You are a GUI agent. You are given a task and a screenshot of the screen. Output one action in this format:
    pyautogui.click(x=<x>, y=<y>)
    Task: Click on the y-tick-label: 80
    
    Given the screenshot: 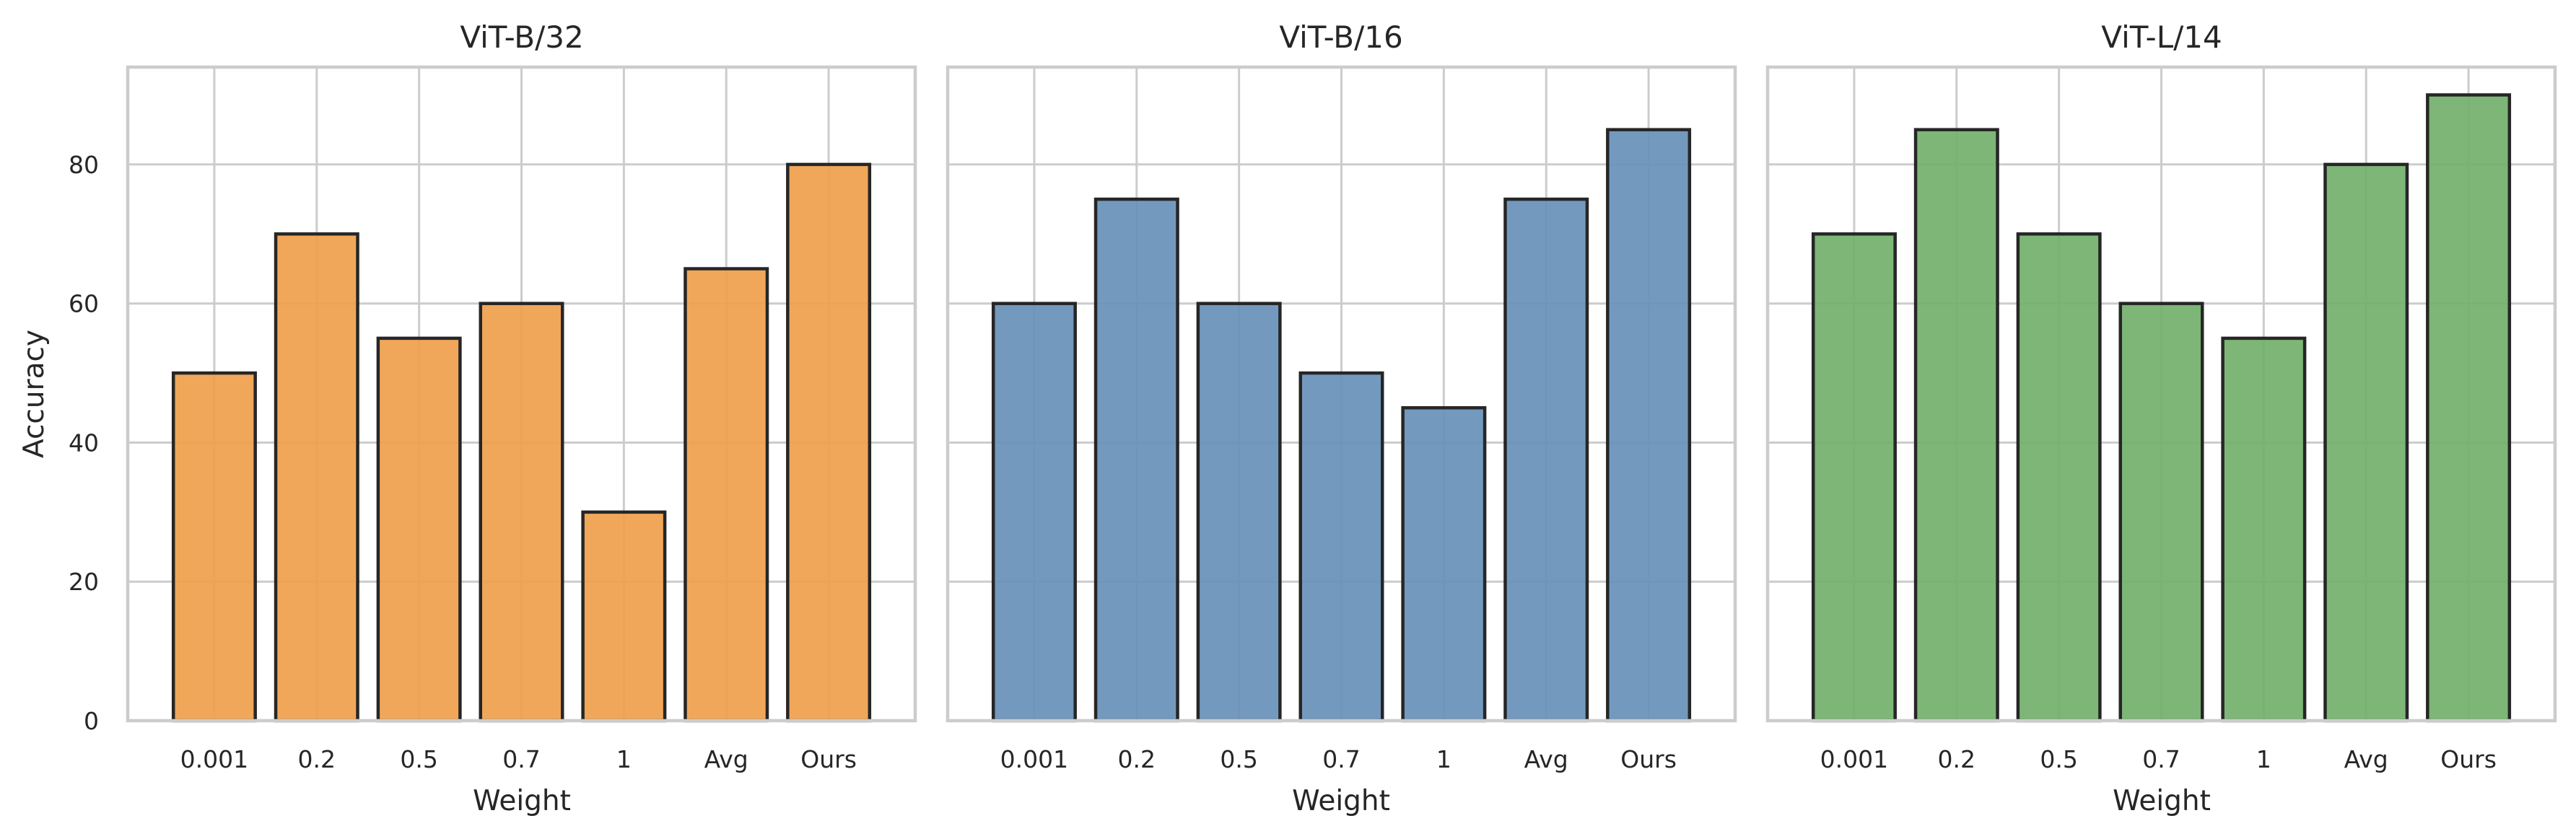 What is the action you would take?
    pyautogui.click(x=84, y=165)
    